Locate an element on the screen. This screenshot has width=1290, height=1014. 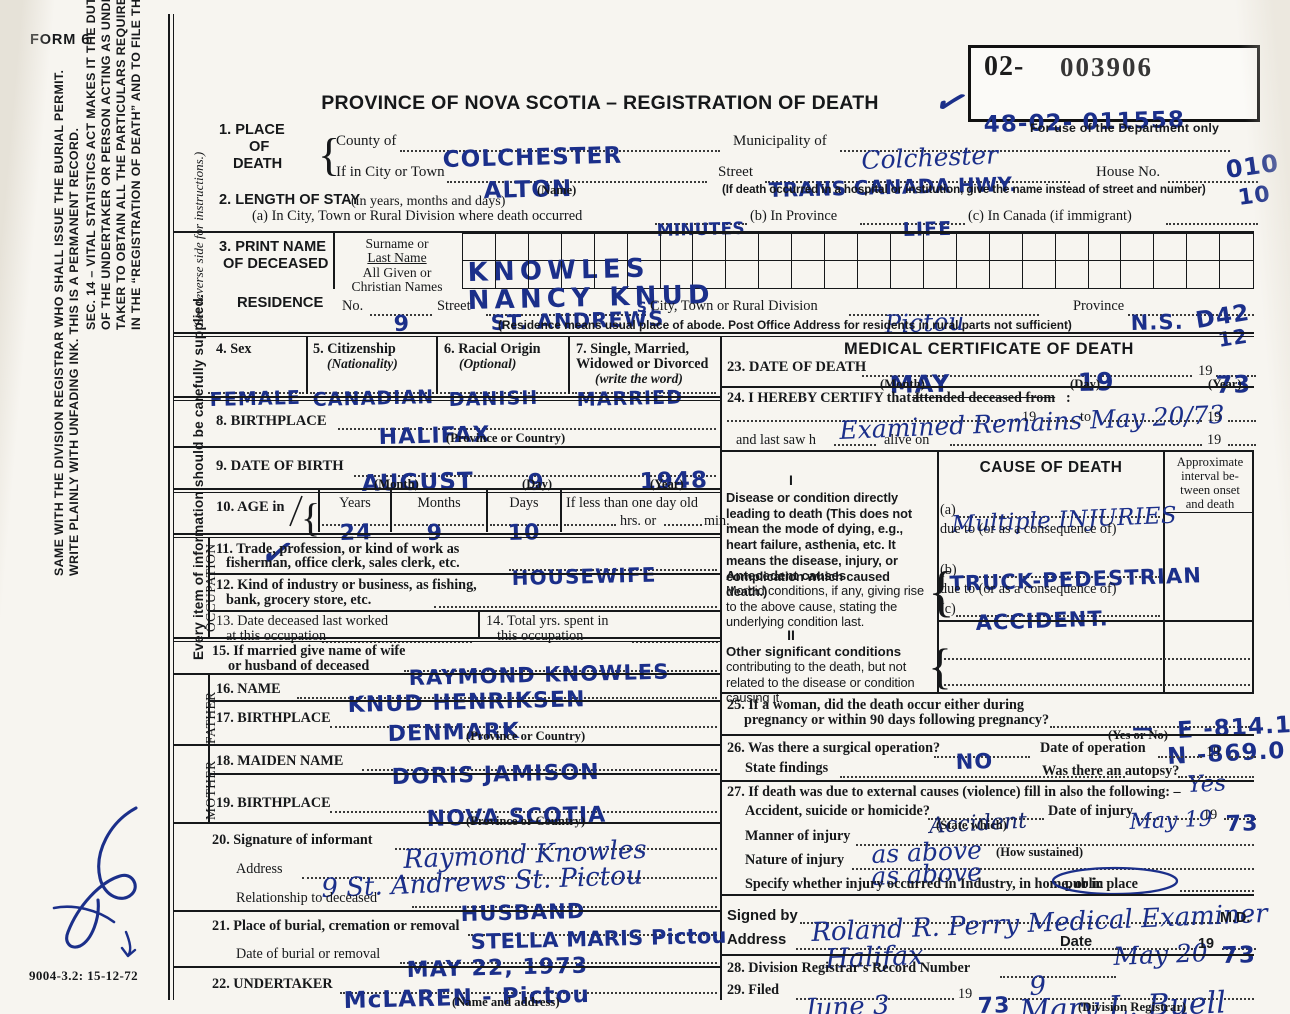
divider-after-q26 is located at coordinates (988, 781).